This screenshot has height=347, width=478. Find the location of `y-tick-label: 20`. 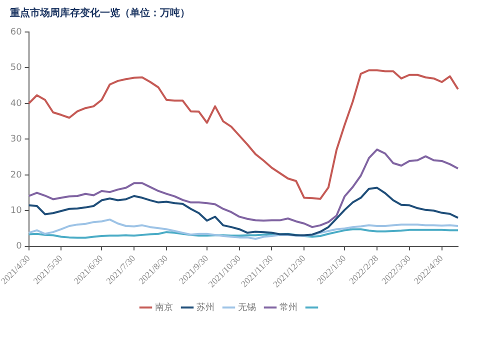

y-tick-label: 20 is located at coordinates (16, 175).